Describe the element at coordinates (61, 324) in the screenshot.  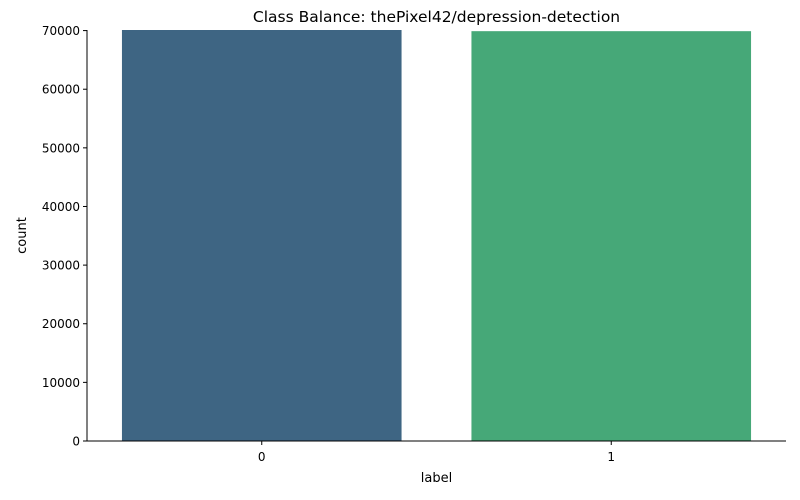
I see `y-tick-label: 20000` at that location.